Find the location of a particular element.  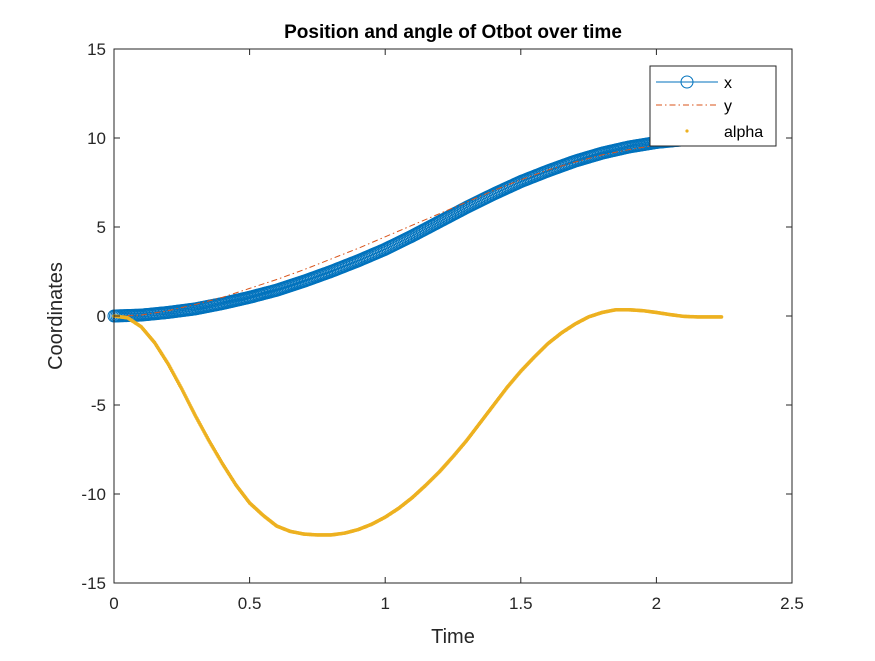

legend-x-label: x is located at coordinates (728, 83).